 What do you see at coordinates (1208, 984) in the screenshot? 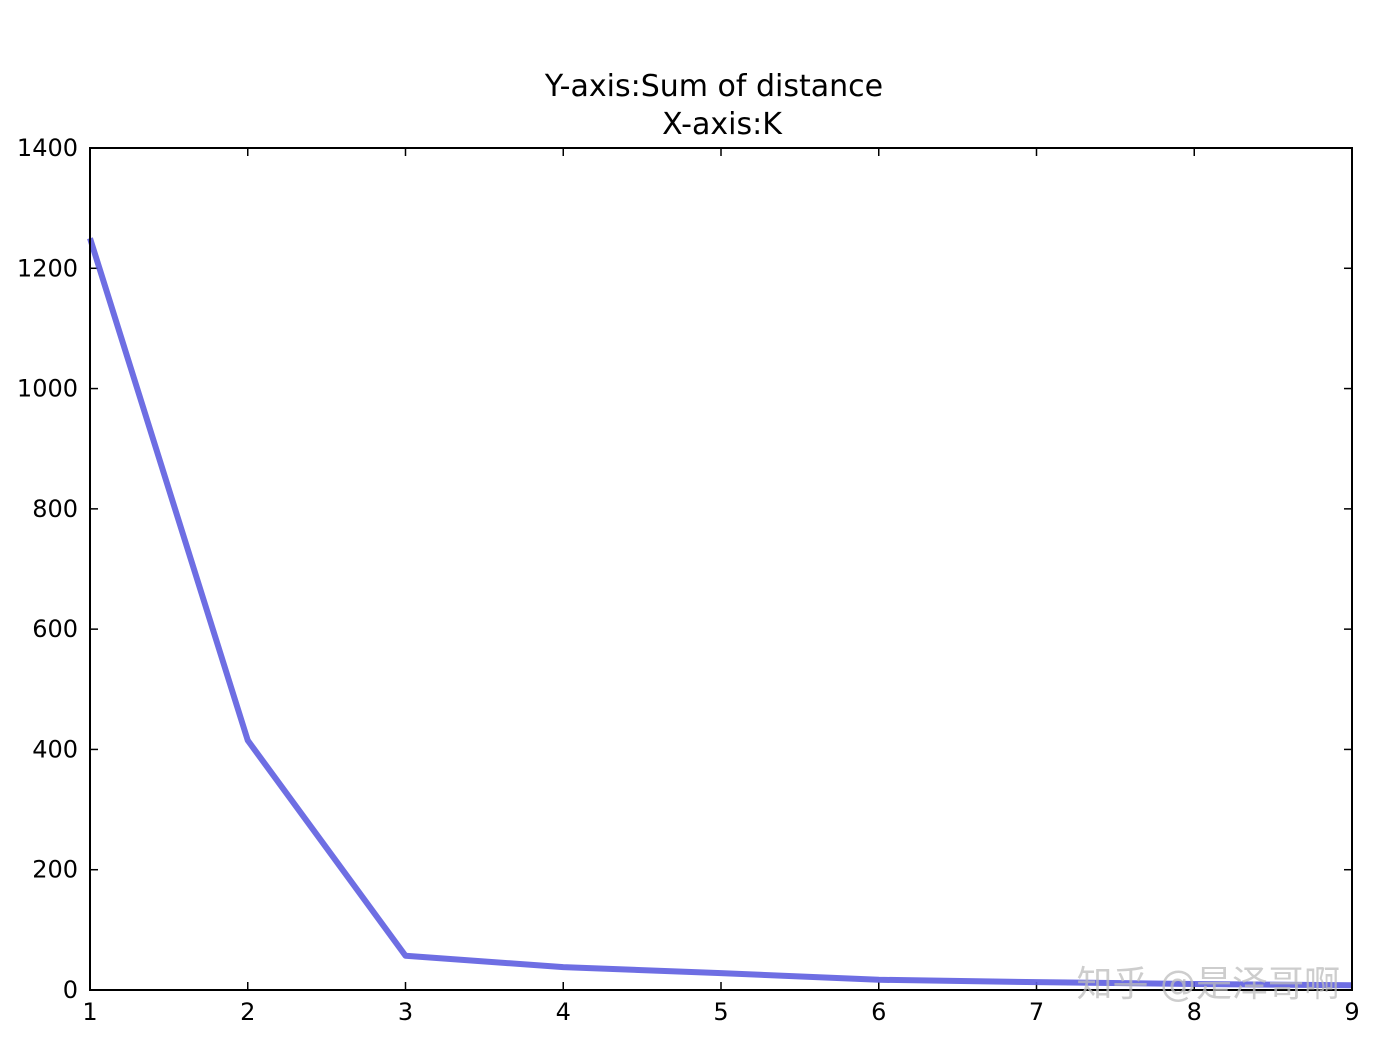
I see `watermark: 知乎 @是泽哥啊` at bounding box center [1208, 984].